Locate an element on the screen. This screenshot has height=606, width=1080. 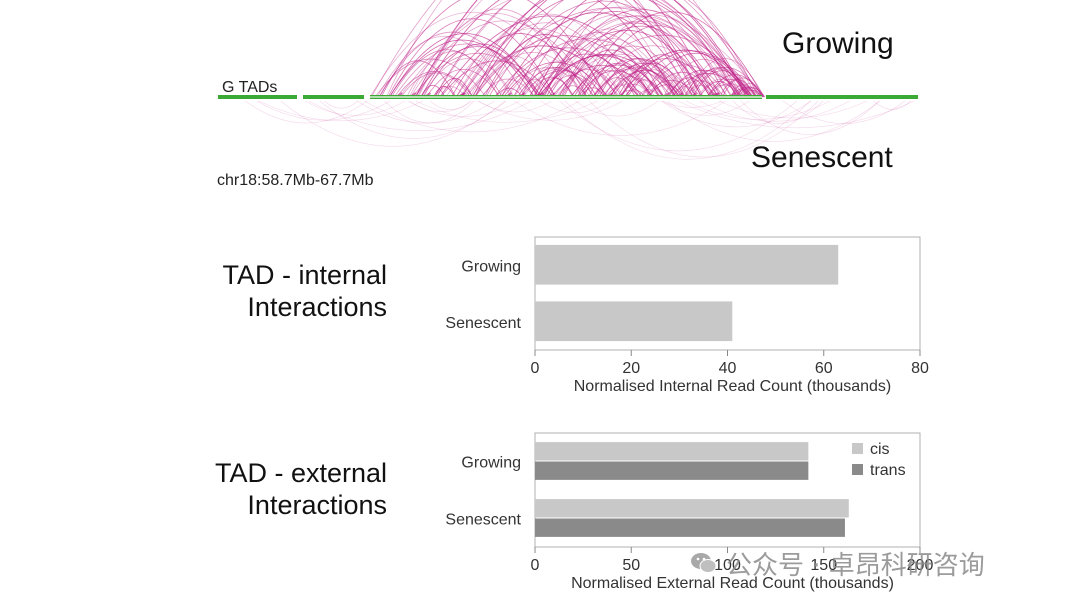
bar-senescent is located at coordinates (634, 321).